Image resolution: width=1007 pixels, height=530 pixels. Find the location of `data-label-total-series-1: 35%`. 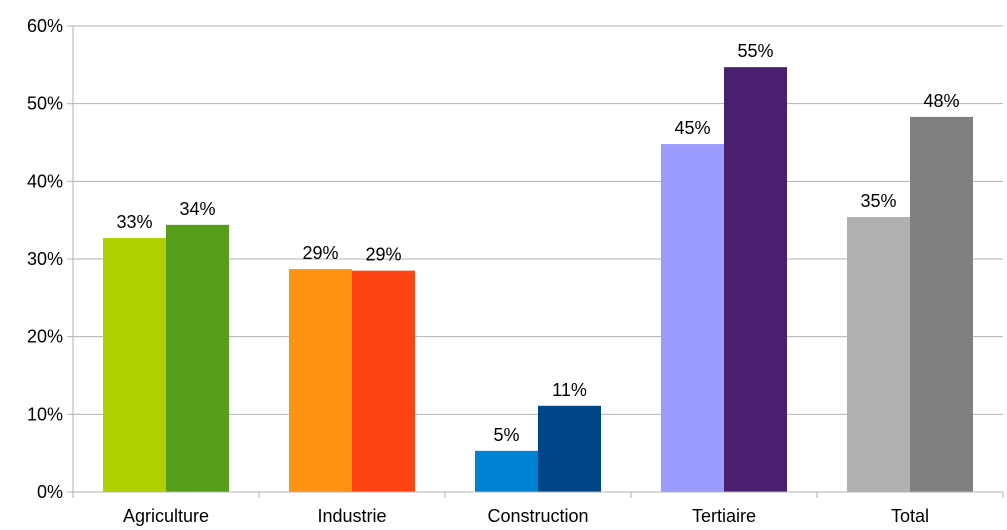

data-label-total-series-1: 35% is located at coordinates (878, 201).